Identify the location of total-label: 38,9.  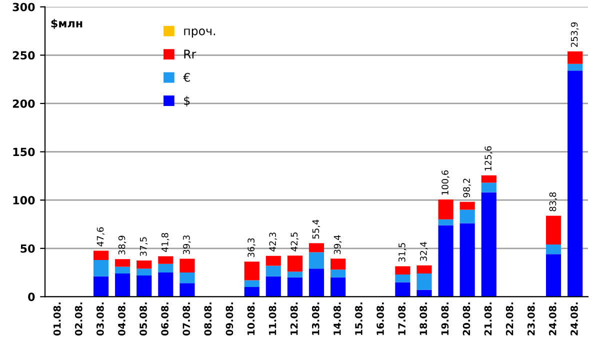
(122, 245).